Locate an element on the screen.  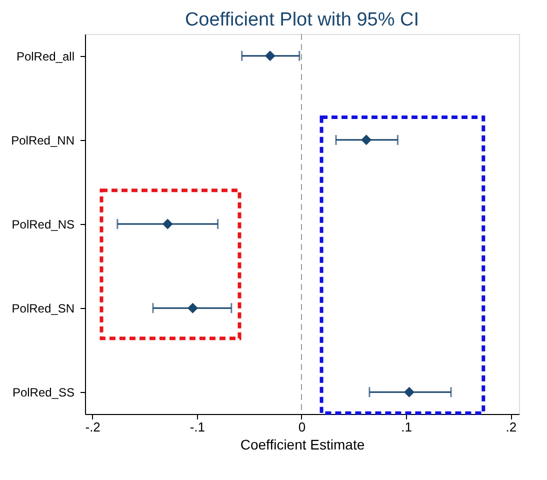
y-tick-label: PolRed_all is located at coordinates (45, 56).